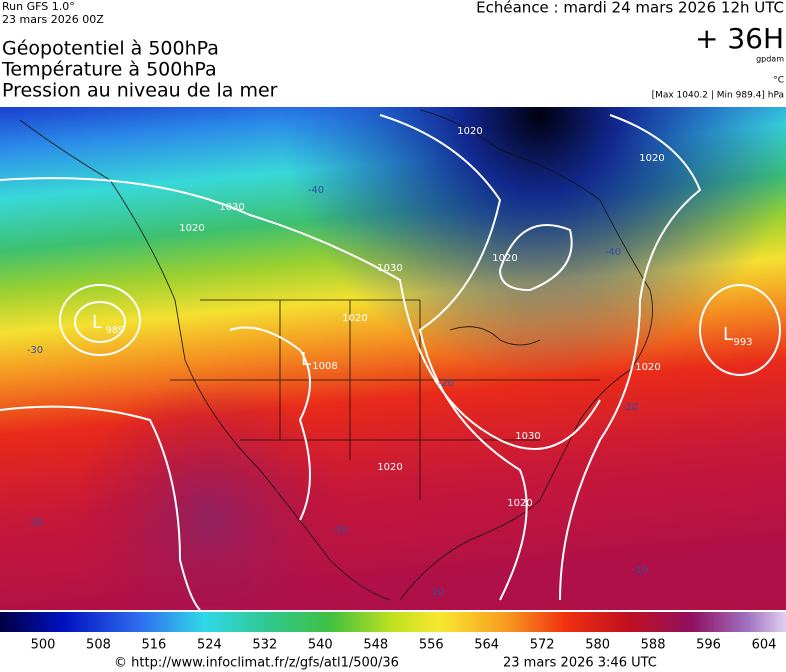 Image resolution: width=786 pixels, height=672 pixels. What do you see at coordinates (778, 81) in the screenshot?
I see `unit-temp: °C` at bounding box center [778, 81].